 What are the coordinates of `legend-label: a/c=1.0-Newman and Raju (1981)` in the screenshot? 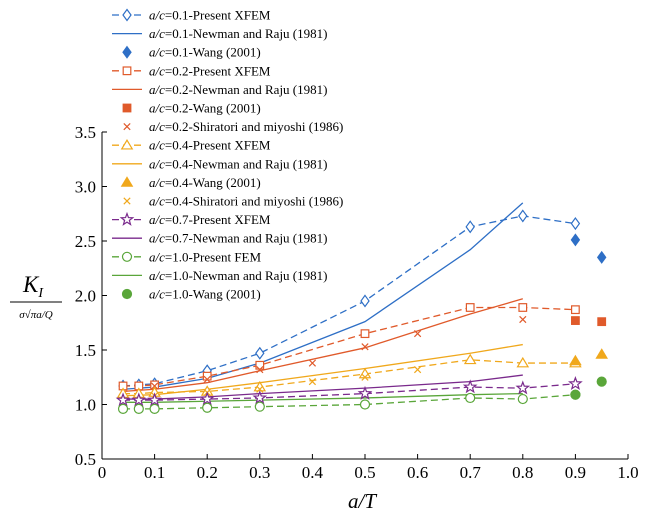 It's located at (238, 275).